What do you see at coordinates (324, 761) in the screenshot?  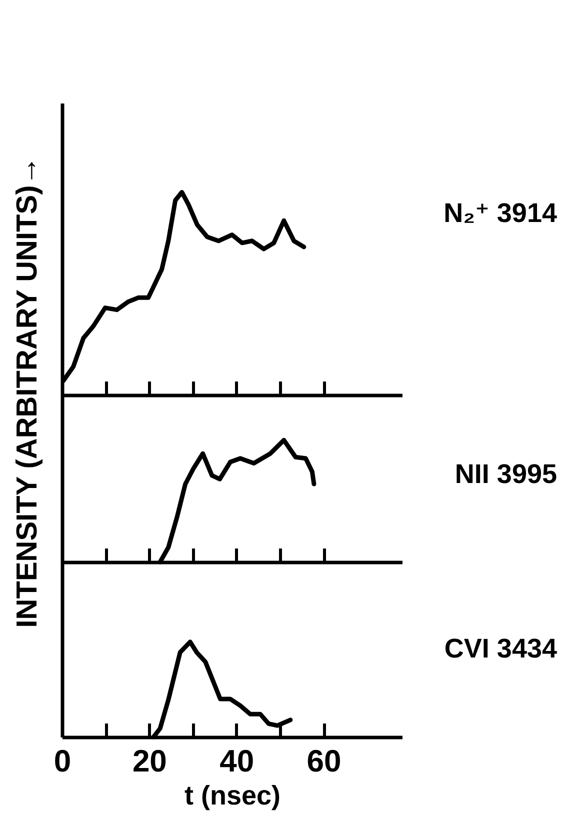 I see `x-tick-label: 60` at bounding box center [324, 761].